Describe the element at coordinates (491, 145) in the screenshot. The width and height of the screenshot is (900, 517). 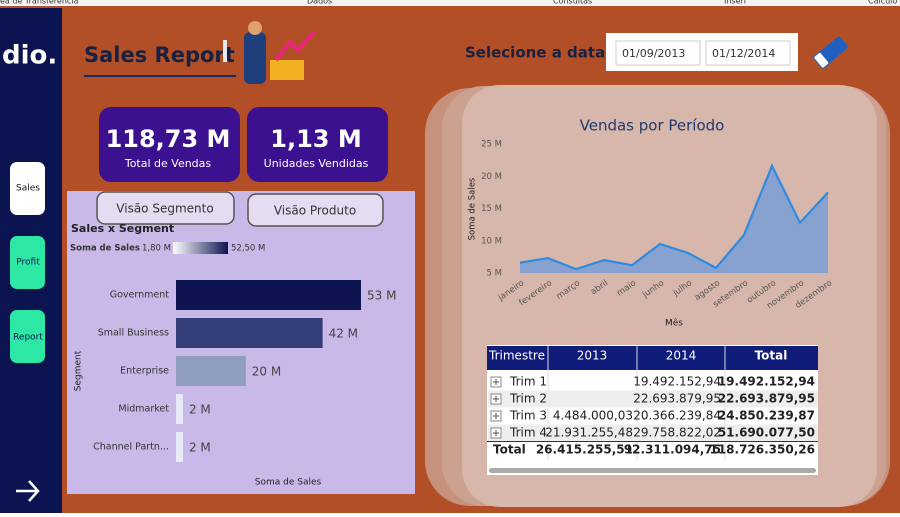
I see `y-tick-label: 25 M` at that location.